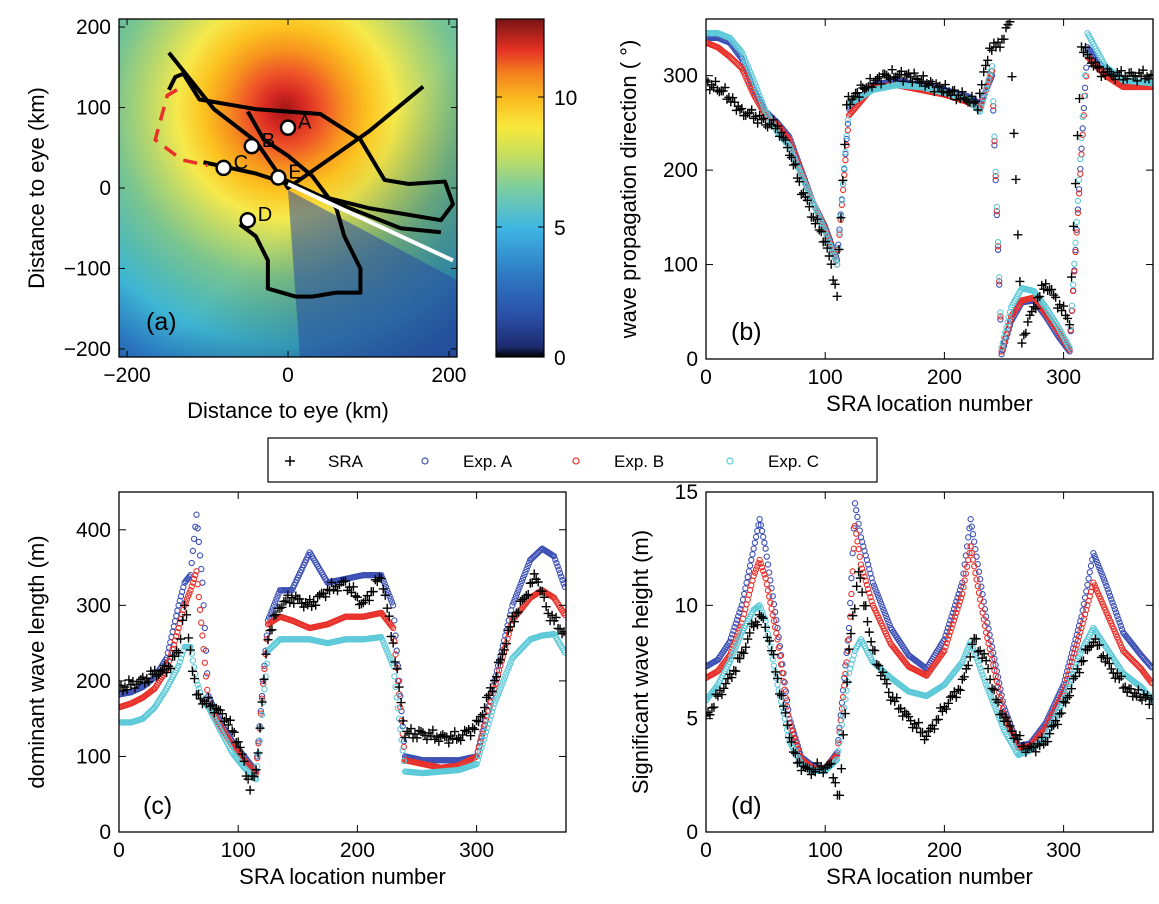  What do you see at coordinates (372, 273) in the screenshot?
I see `low-wind-sector` at bounding box center [372, 273].